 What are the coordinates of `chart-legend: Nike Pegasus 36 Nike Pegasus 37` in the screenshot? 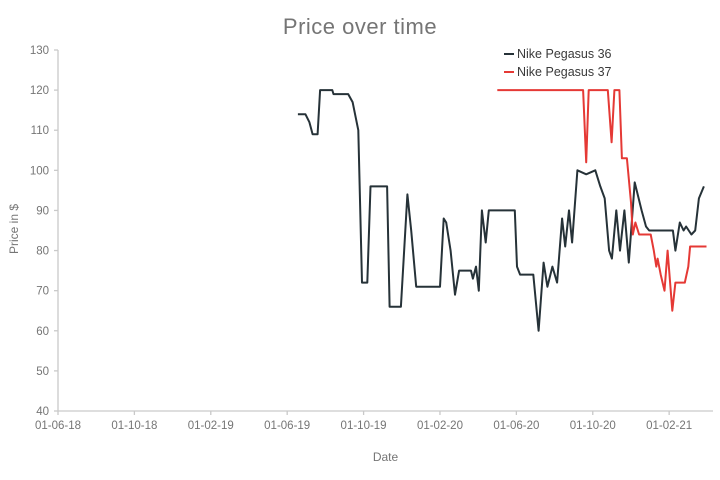 It's located at (558, 63).